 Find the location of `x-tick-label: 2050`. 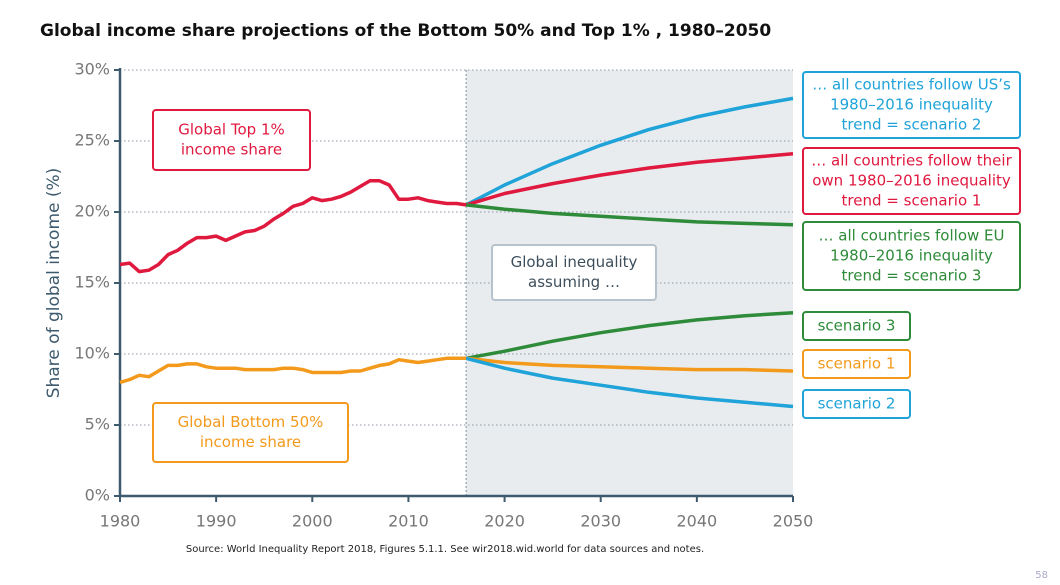

x-tick-label: 2050 is located at coordinates (793, 521).